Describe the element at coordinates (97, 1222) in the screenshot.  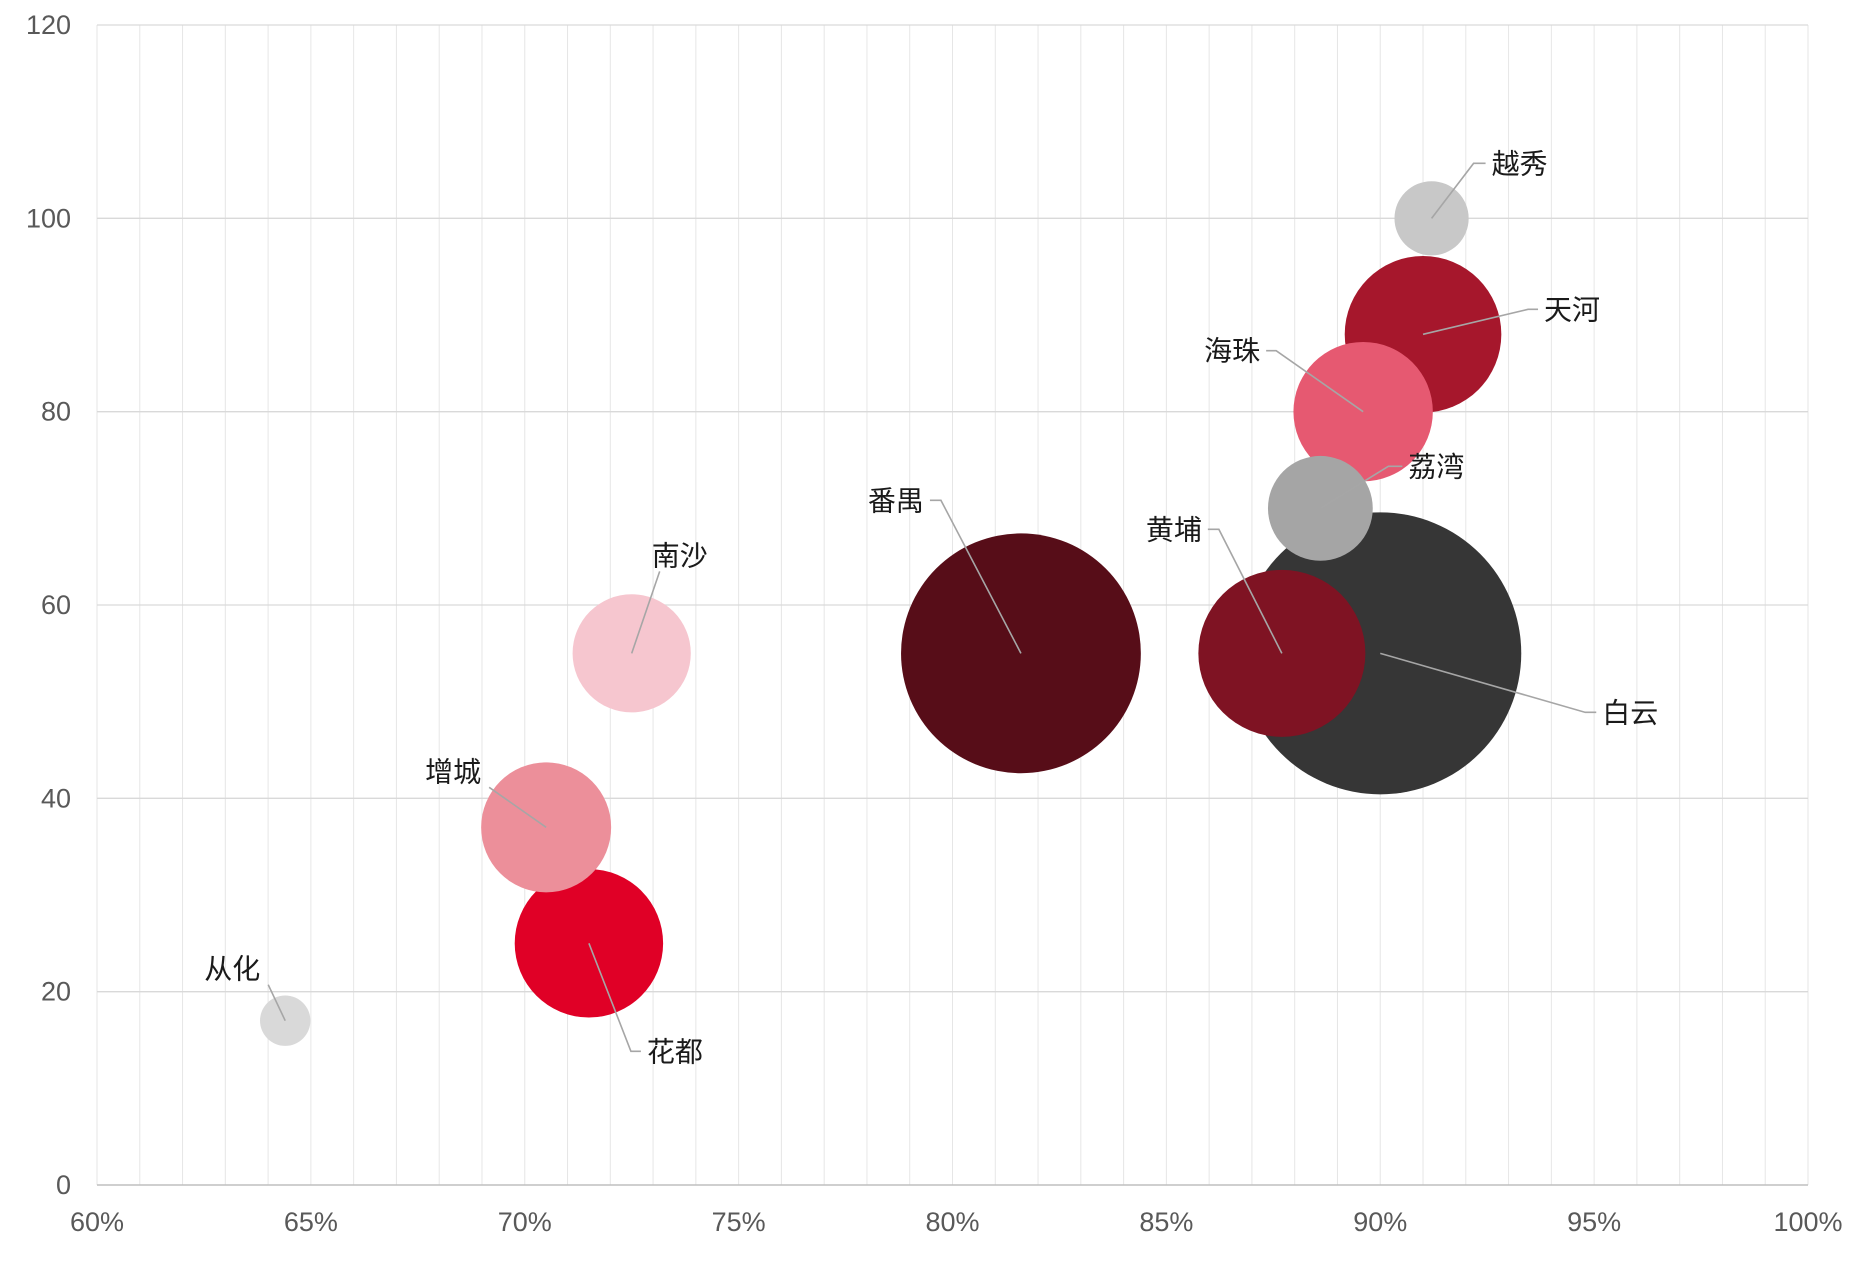
I see `x-tick-label: 60%` at that location.